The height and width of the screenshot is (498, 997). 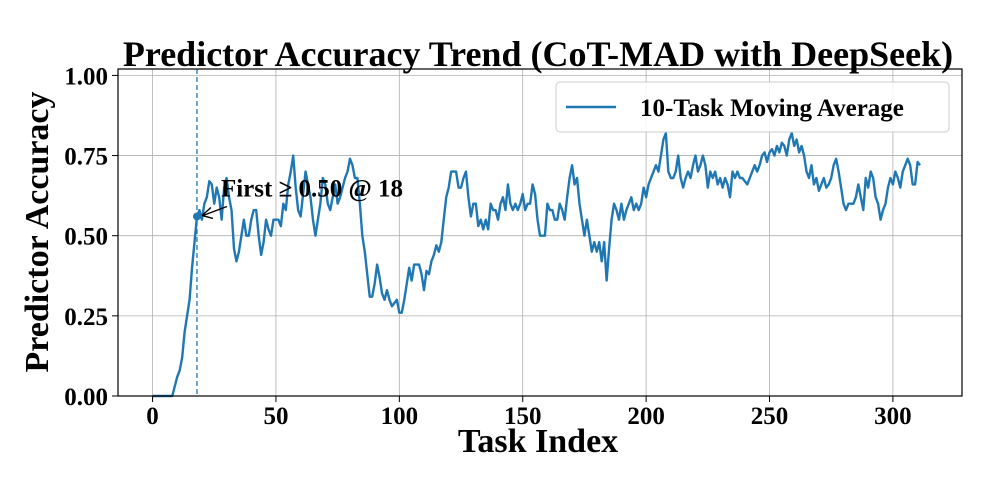 What do you see at coordinates (312, 188) in the screenshot?
I see `annotation-label: First ≥ 0.50 @ 18` at bounding box center [312, 188].